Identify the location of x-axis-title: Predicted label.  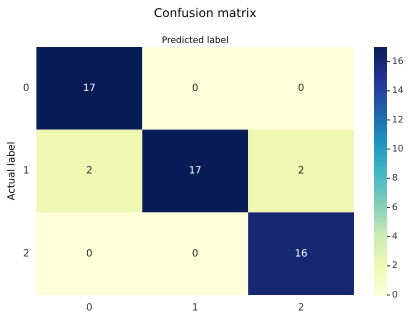
(195, 41).